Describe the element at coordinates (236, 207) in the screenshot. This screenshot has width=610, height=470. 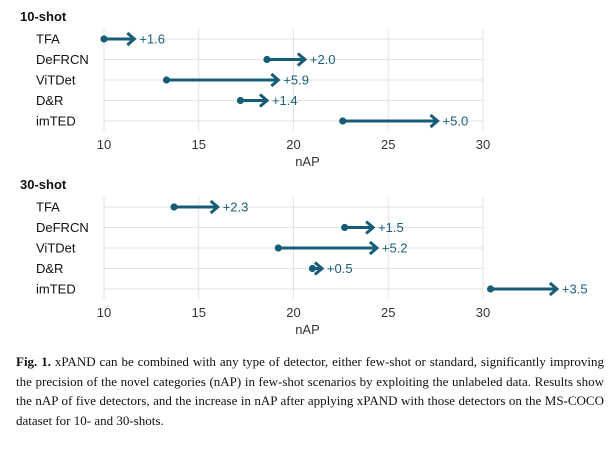
I see `delta-label: +2.3` at that location.